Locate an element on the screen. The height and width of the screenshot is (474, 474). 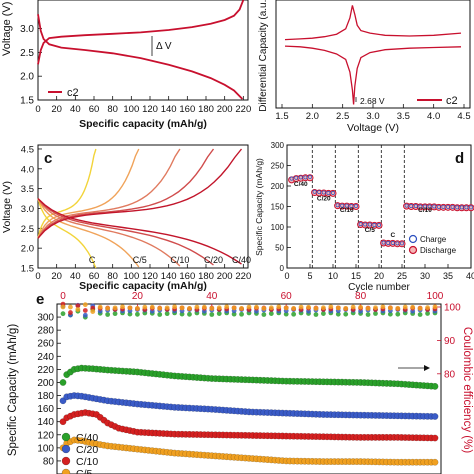
panel-a-frame is located at coordinates (143, 50).